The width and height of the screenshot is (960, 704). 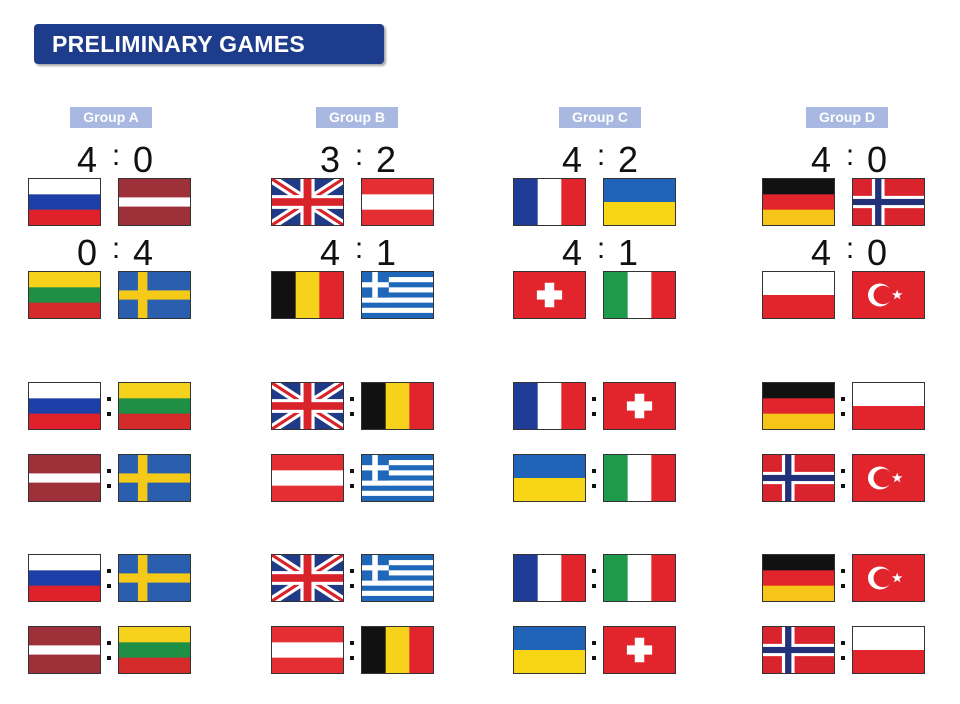 I want to click on group-d-score-2: 4:0, so click(x=866, y=252).